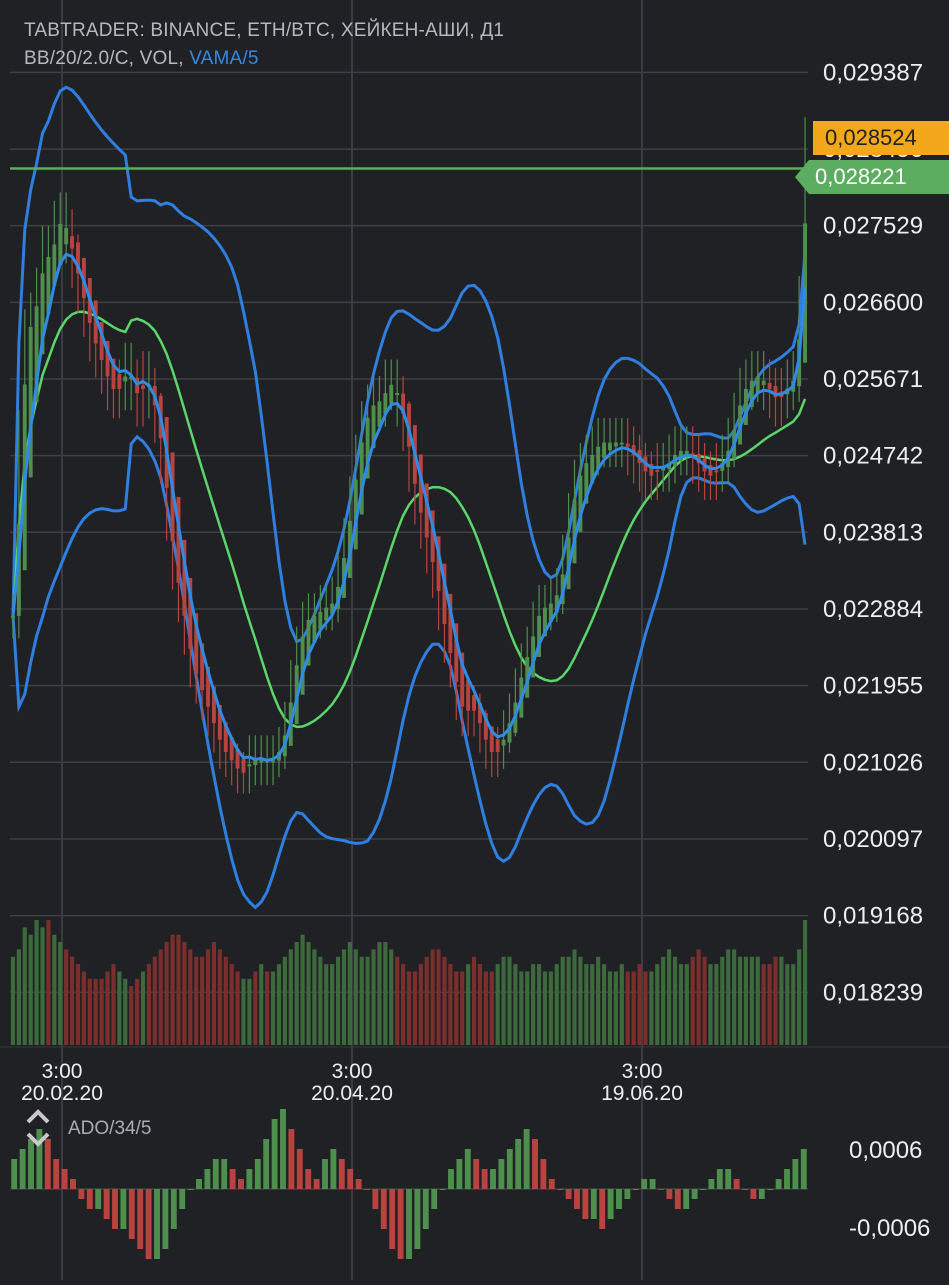 Image resolution: width=949 pixels, height=1285 pixels. I want to click on pane-separator, so click(474, 1047).